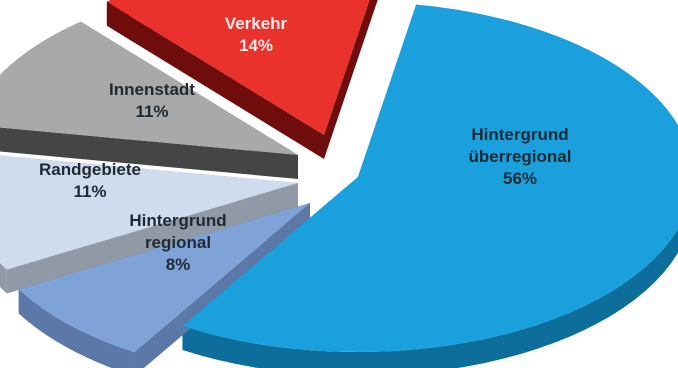 This screenshot has height=368, width=678. I want to click on slice-label-innenstadt: Innenstadt 11%, so click(152, 100).